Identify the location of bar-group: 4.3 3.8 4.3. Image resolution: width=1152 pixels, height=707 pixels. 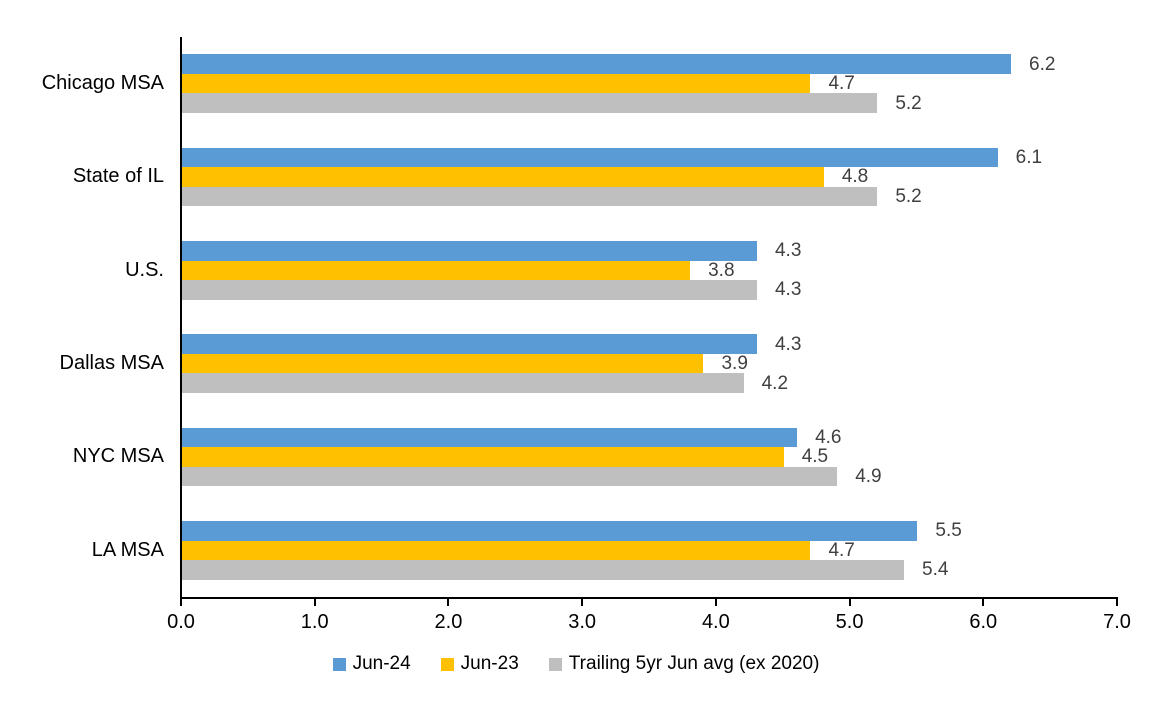
(650, 270).